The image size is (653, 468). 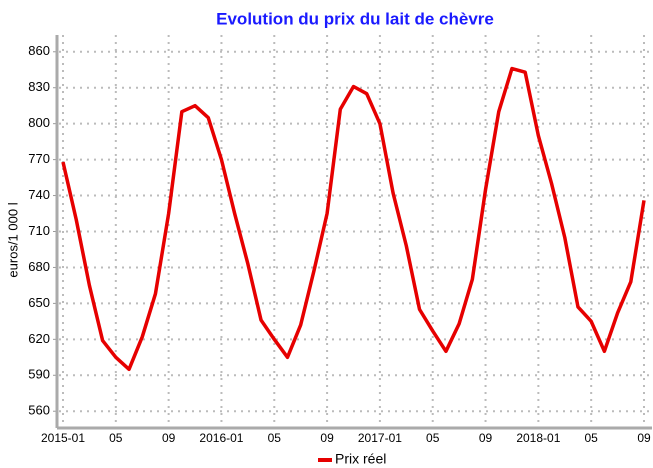 What do you see at coordinates (39, 194) in the screenshot?
I see `y-tick-label: 740` at bounding box center [39, 194].